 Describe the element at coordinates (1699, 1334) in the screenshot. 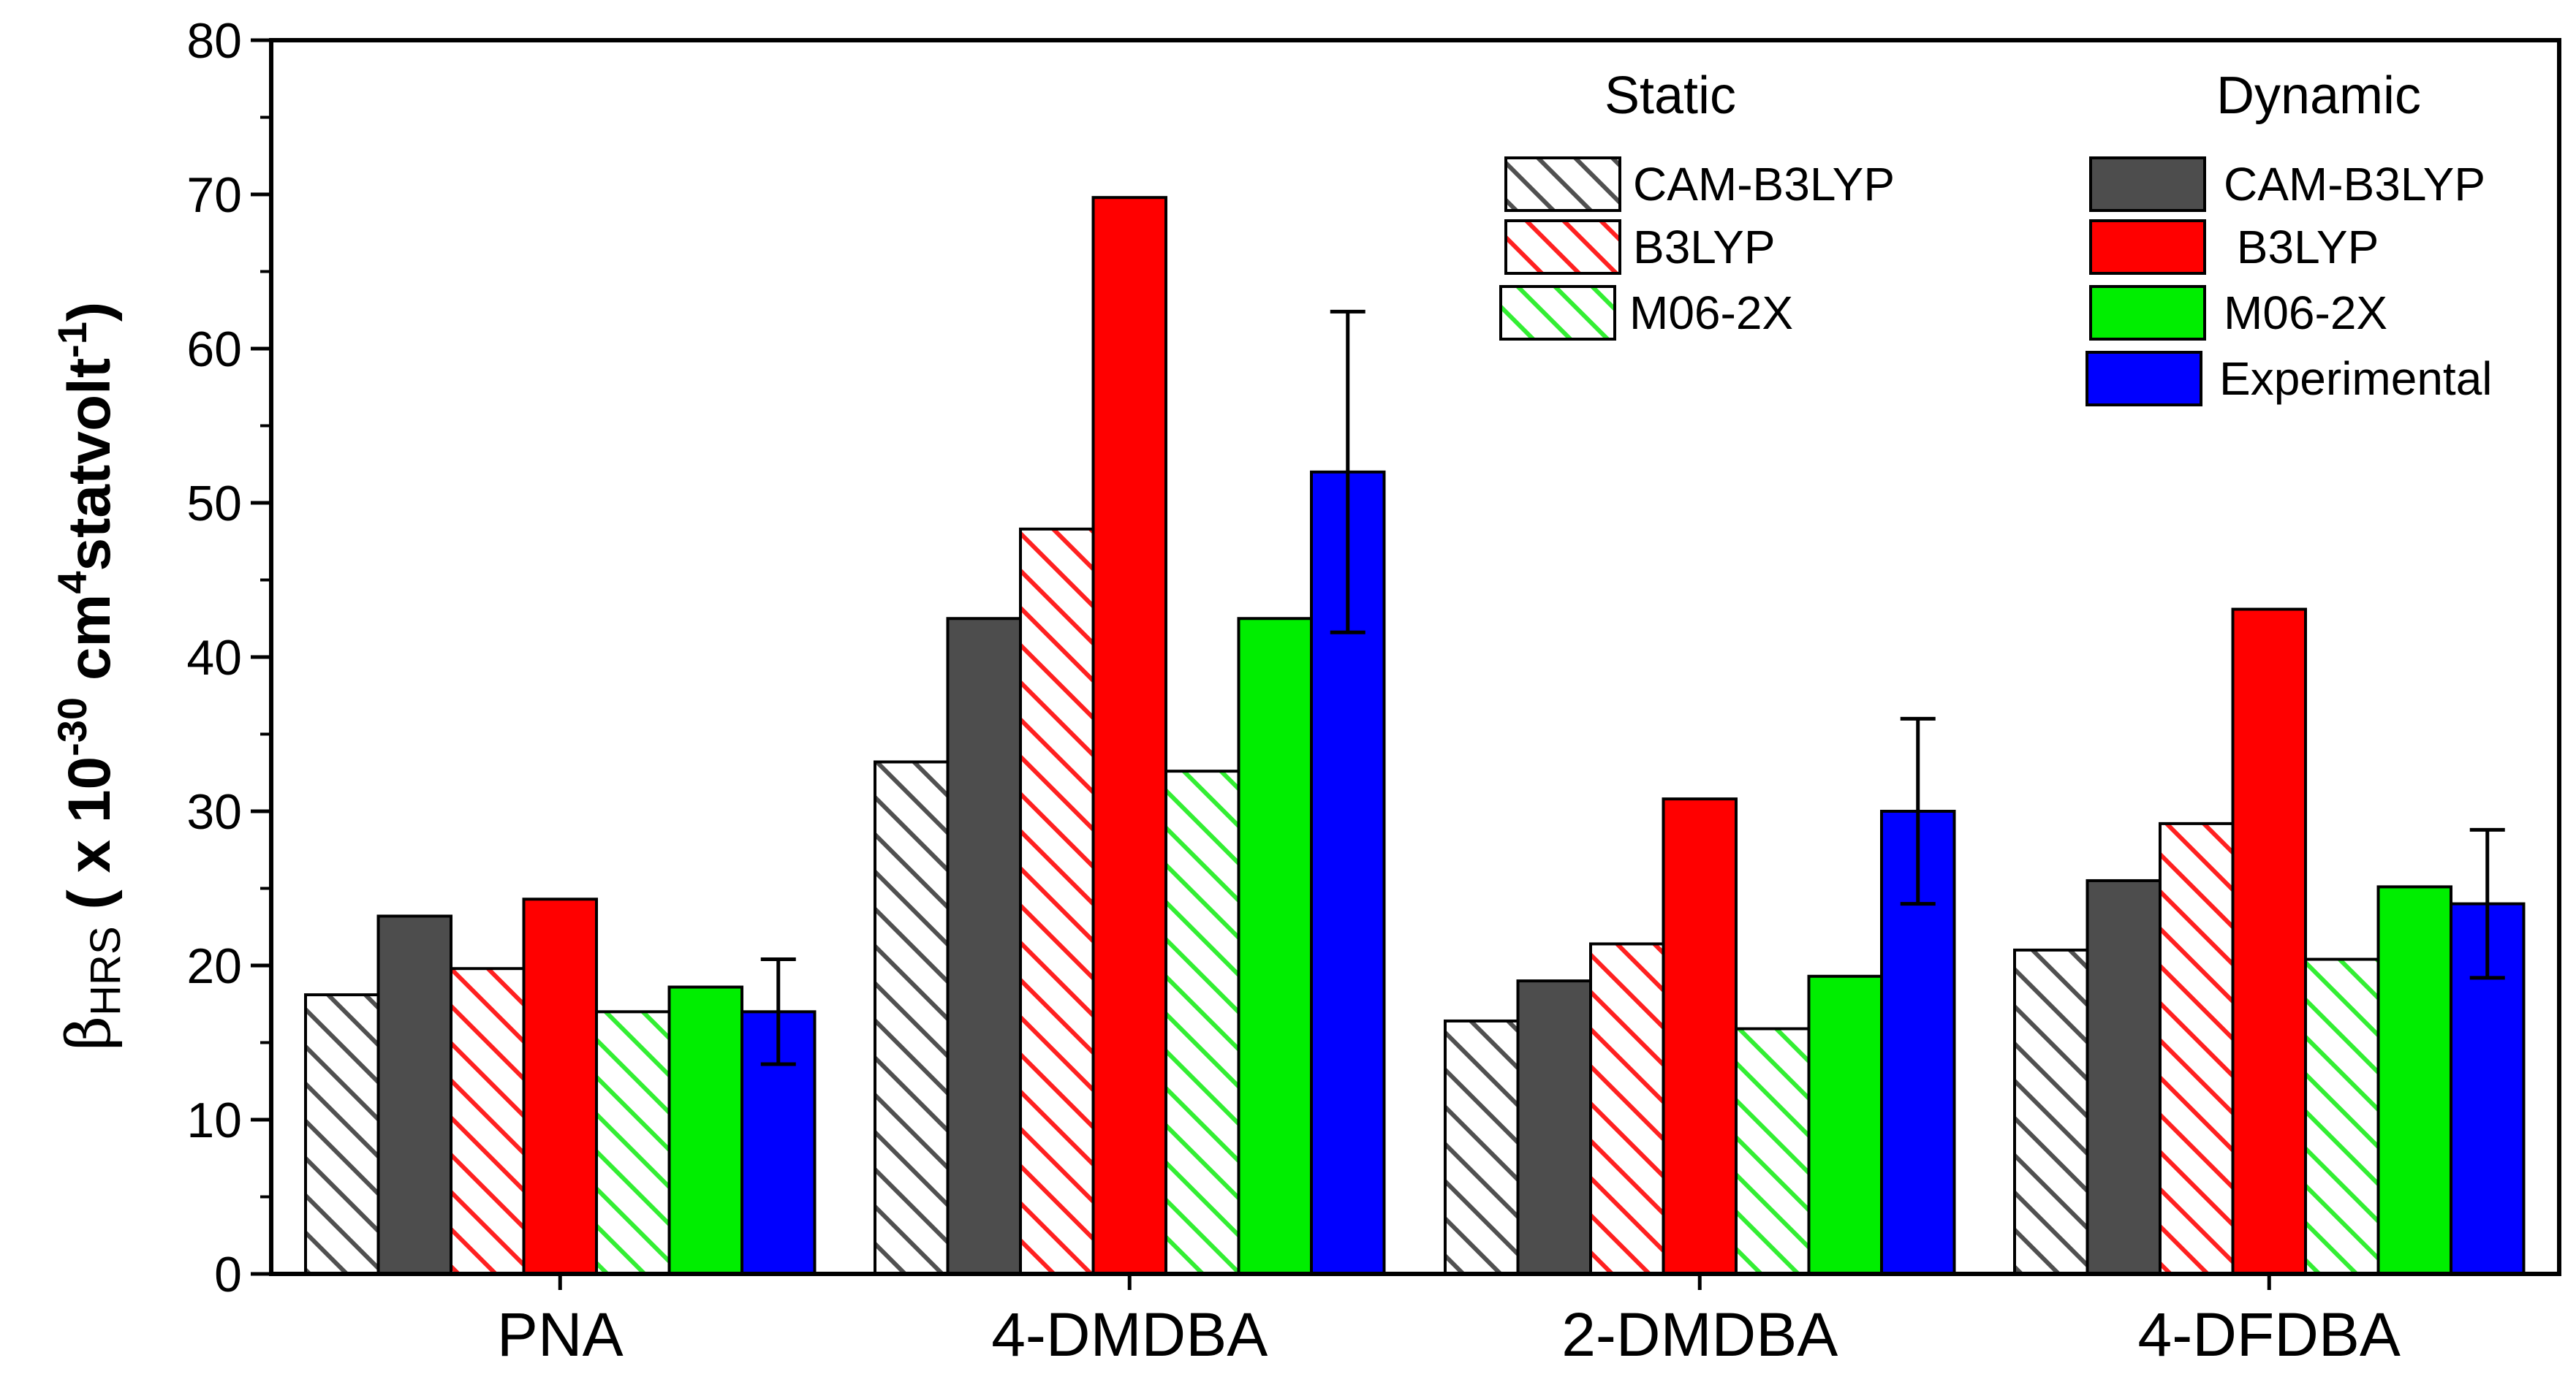

I see `category-label-2: 2-DMDBA` at that location.